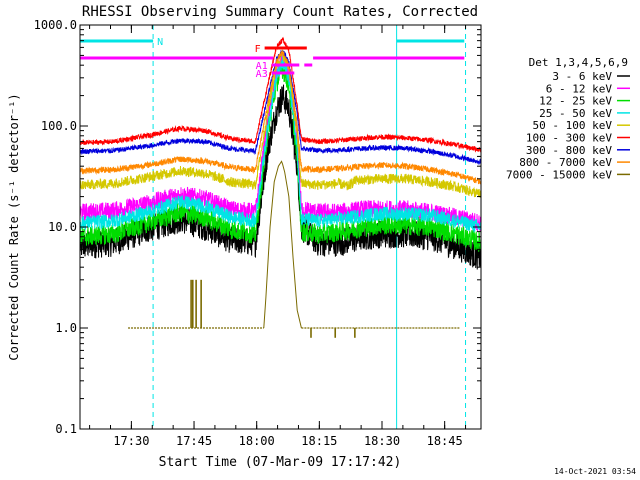  I want to click on legend-header: Det 1,3,4,5,6,9, so click(578, 62).